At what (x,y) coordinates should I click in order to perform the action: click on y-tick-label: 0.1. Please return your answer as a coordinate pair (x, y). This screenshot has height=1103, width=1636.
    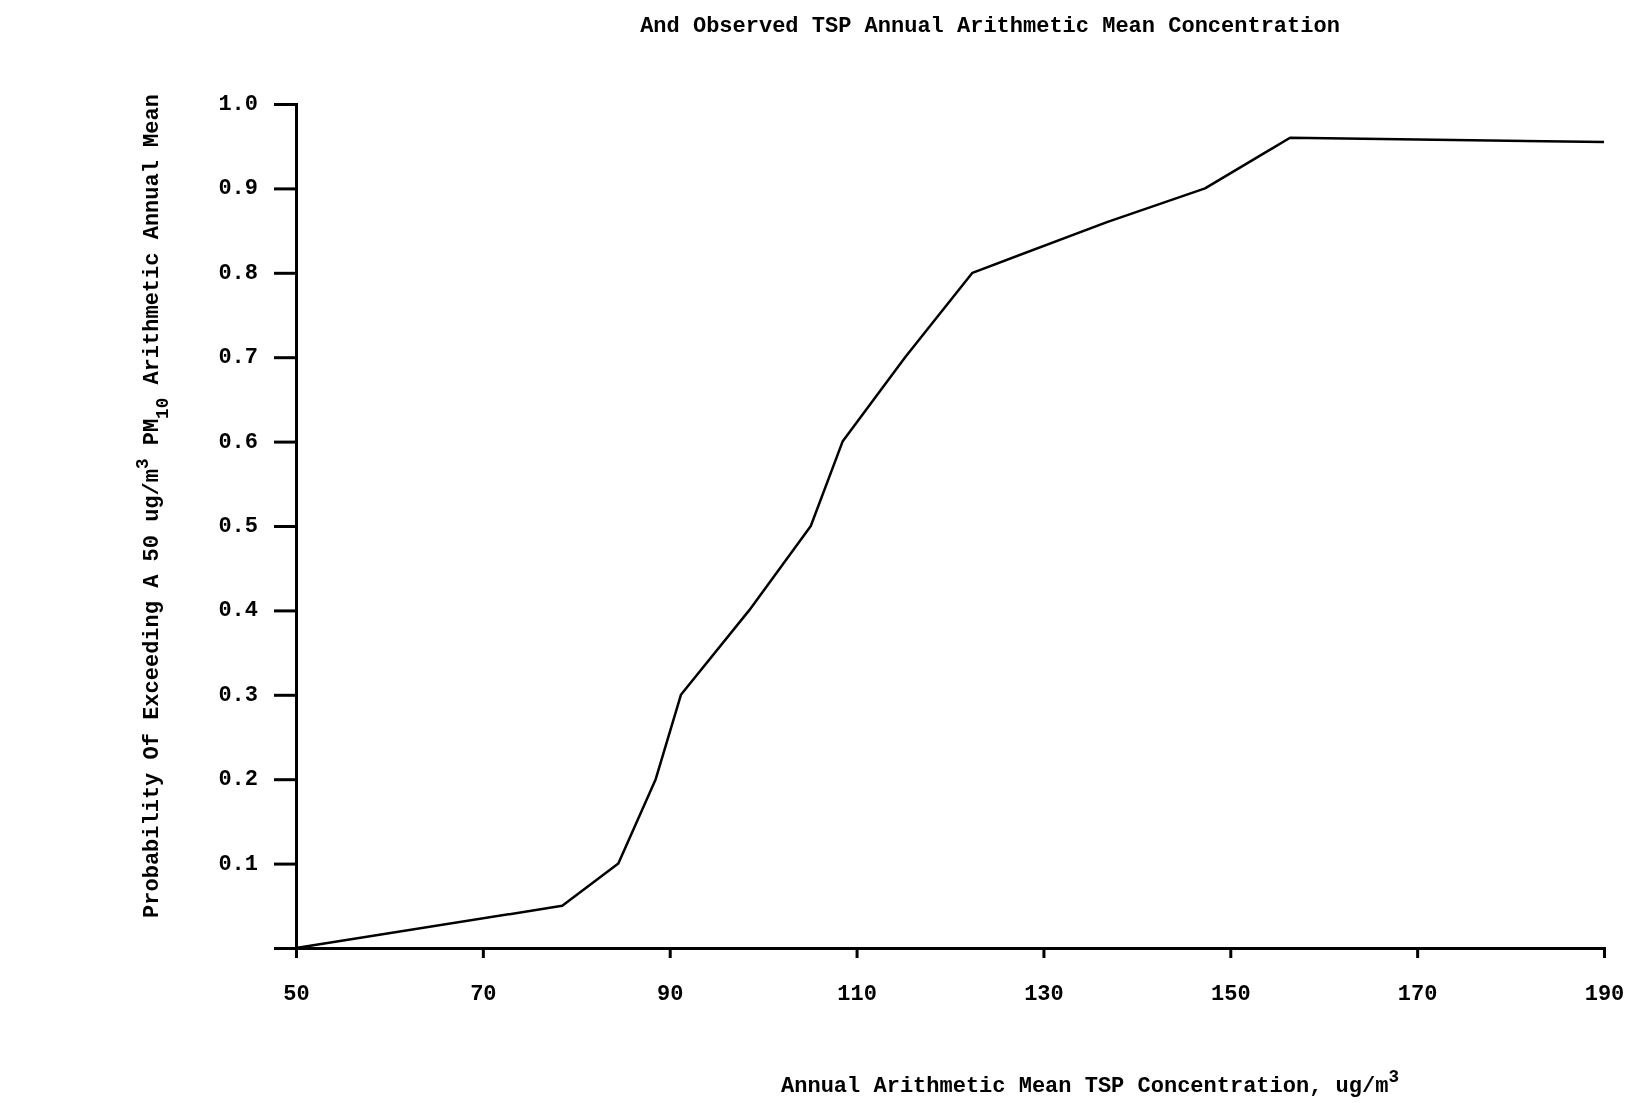
    Looking at the image, I should click on (238, 864).